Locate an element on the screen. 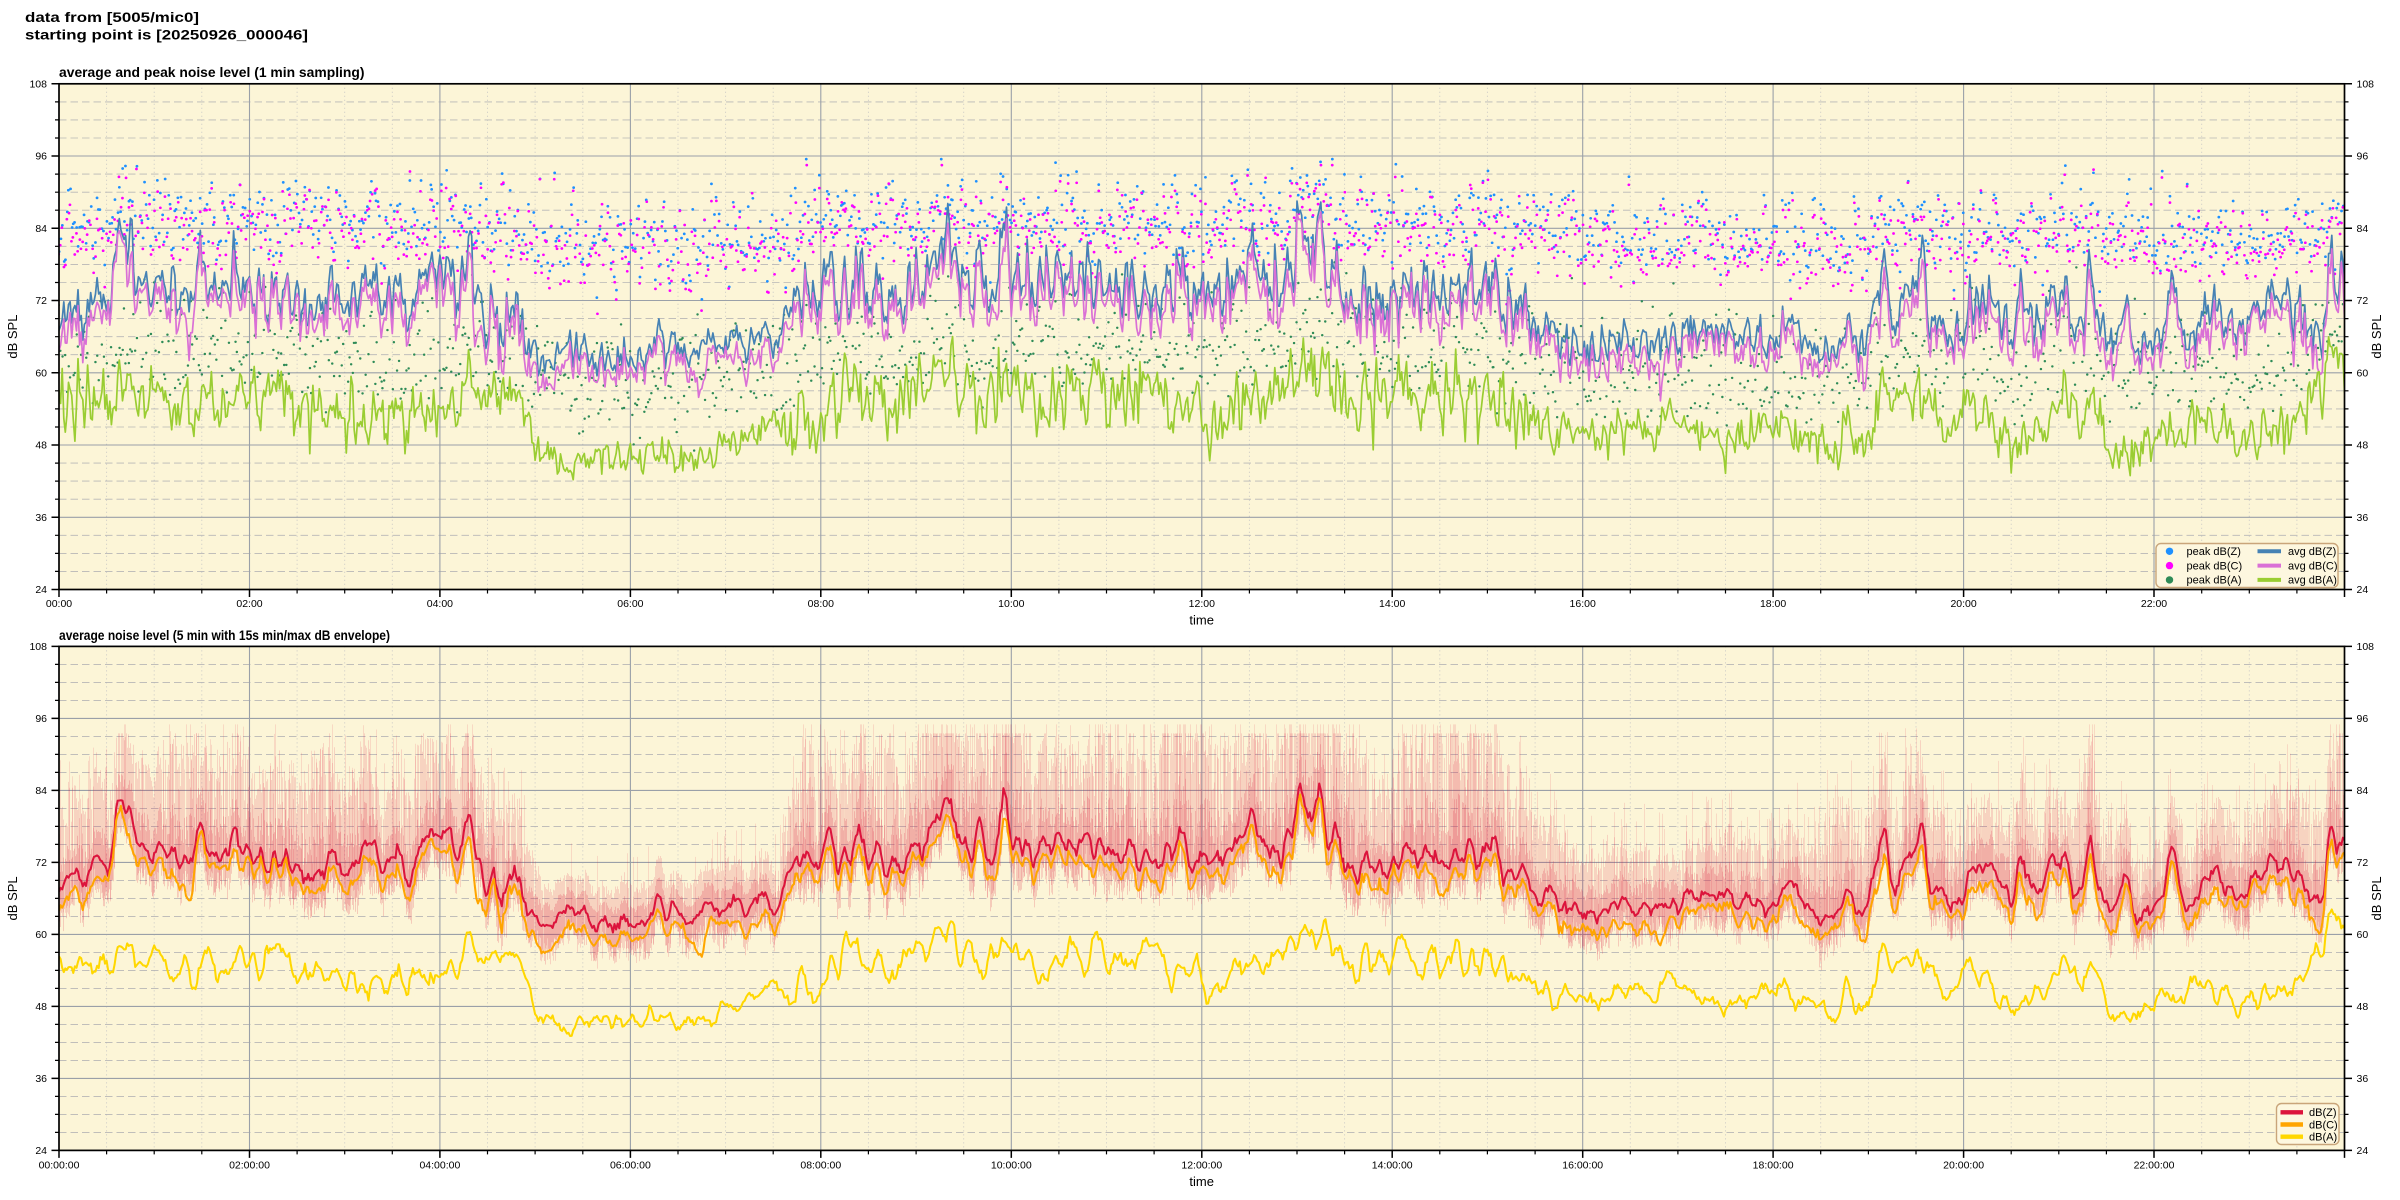 The height and width of the screenshot is (1200, 2400). svg-text: 00:00 is located at coordinates (59, 604).